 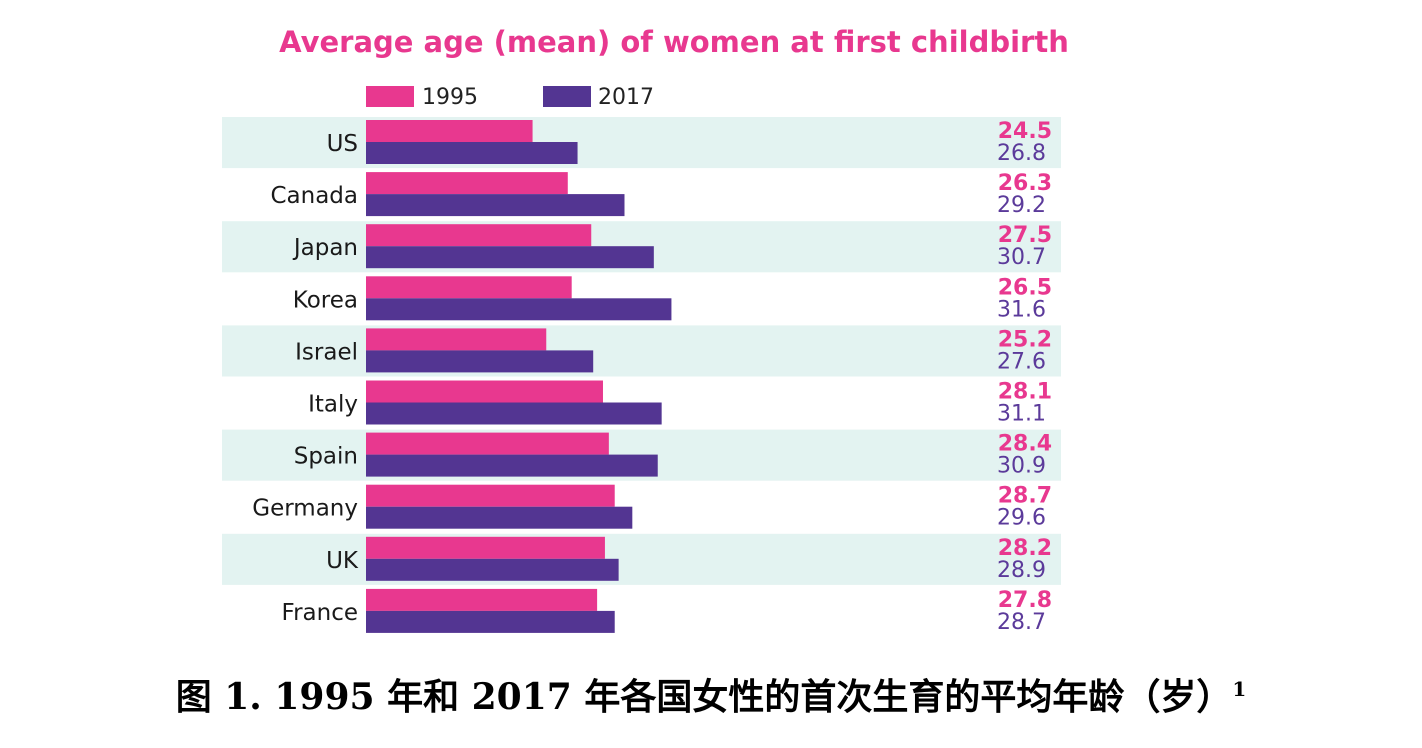 What do you see at coordinates (469, 287) in the screenshot?
I see `bar-1995-korea` at bounding box center [469, 287].